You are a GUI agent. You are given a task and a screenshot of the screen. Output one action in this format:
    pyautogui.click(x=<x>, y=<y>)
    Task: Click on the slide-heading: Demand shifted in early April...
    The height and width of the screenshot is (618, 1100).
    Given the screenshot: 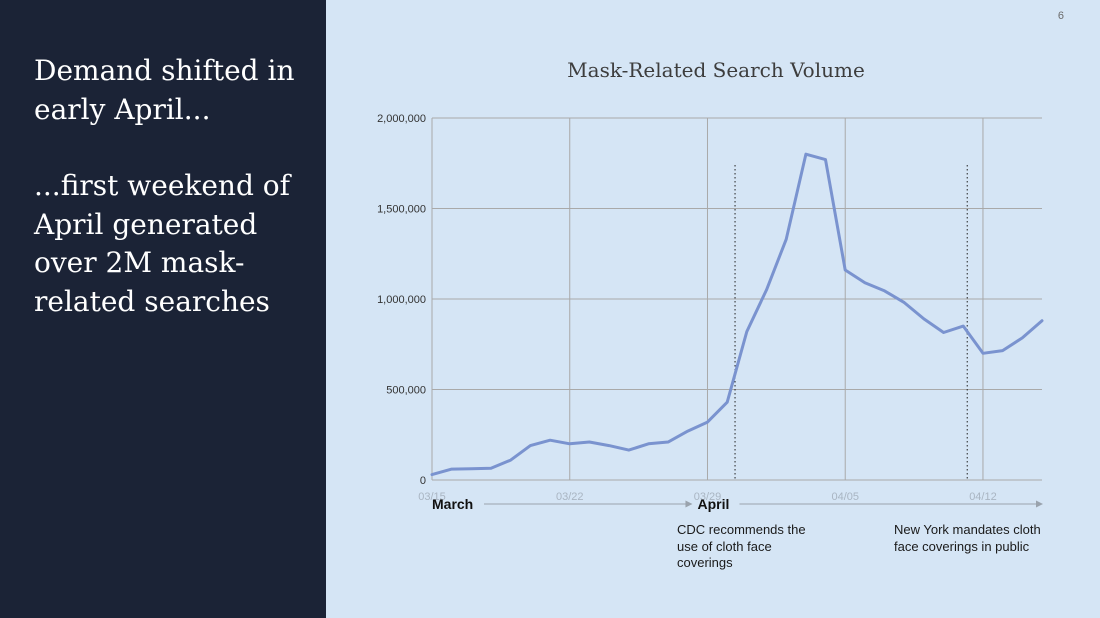 What is the action you would take?
    pyautogui.click(x=164, y=90)
    